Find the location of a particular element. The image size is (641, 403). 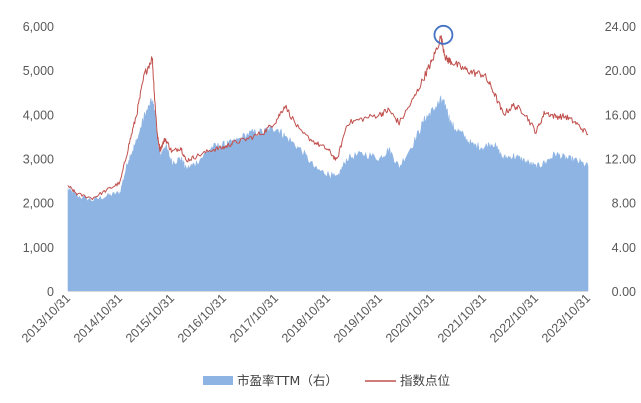

legend: 市盈率TTM（右） 指数点位 is located at coordinates (326, 380).